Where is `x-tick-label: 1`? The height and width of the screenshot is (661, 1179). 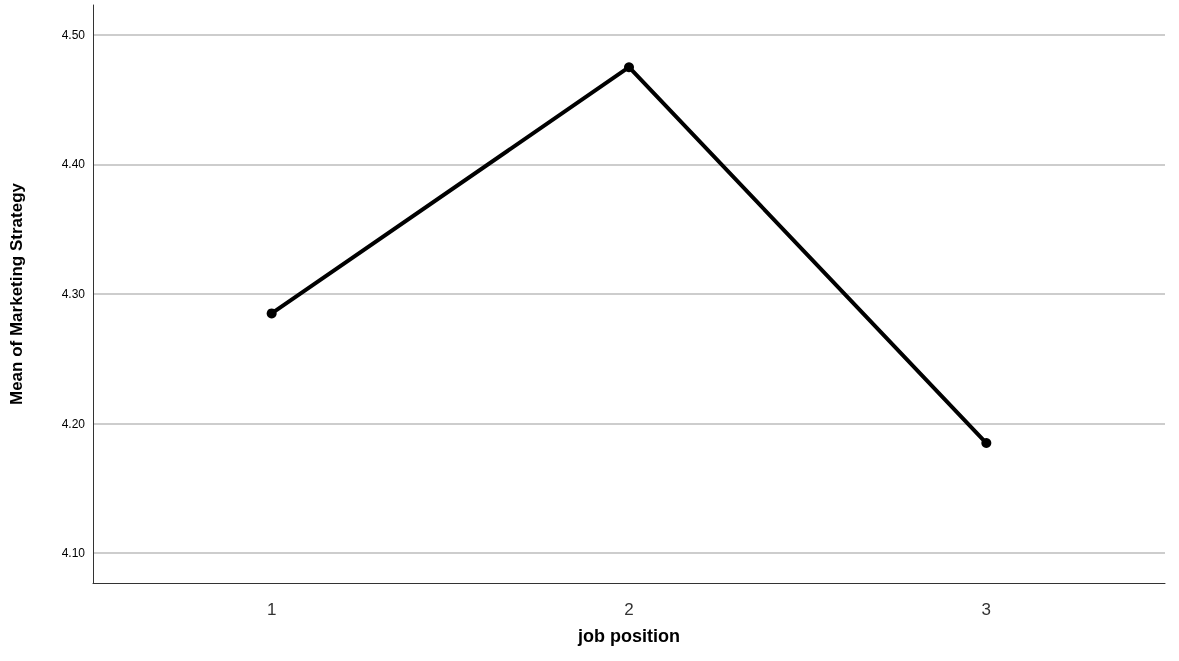
x-tick-label: 1 is located at coordinates (271, 609).